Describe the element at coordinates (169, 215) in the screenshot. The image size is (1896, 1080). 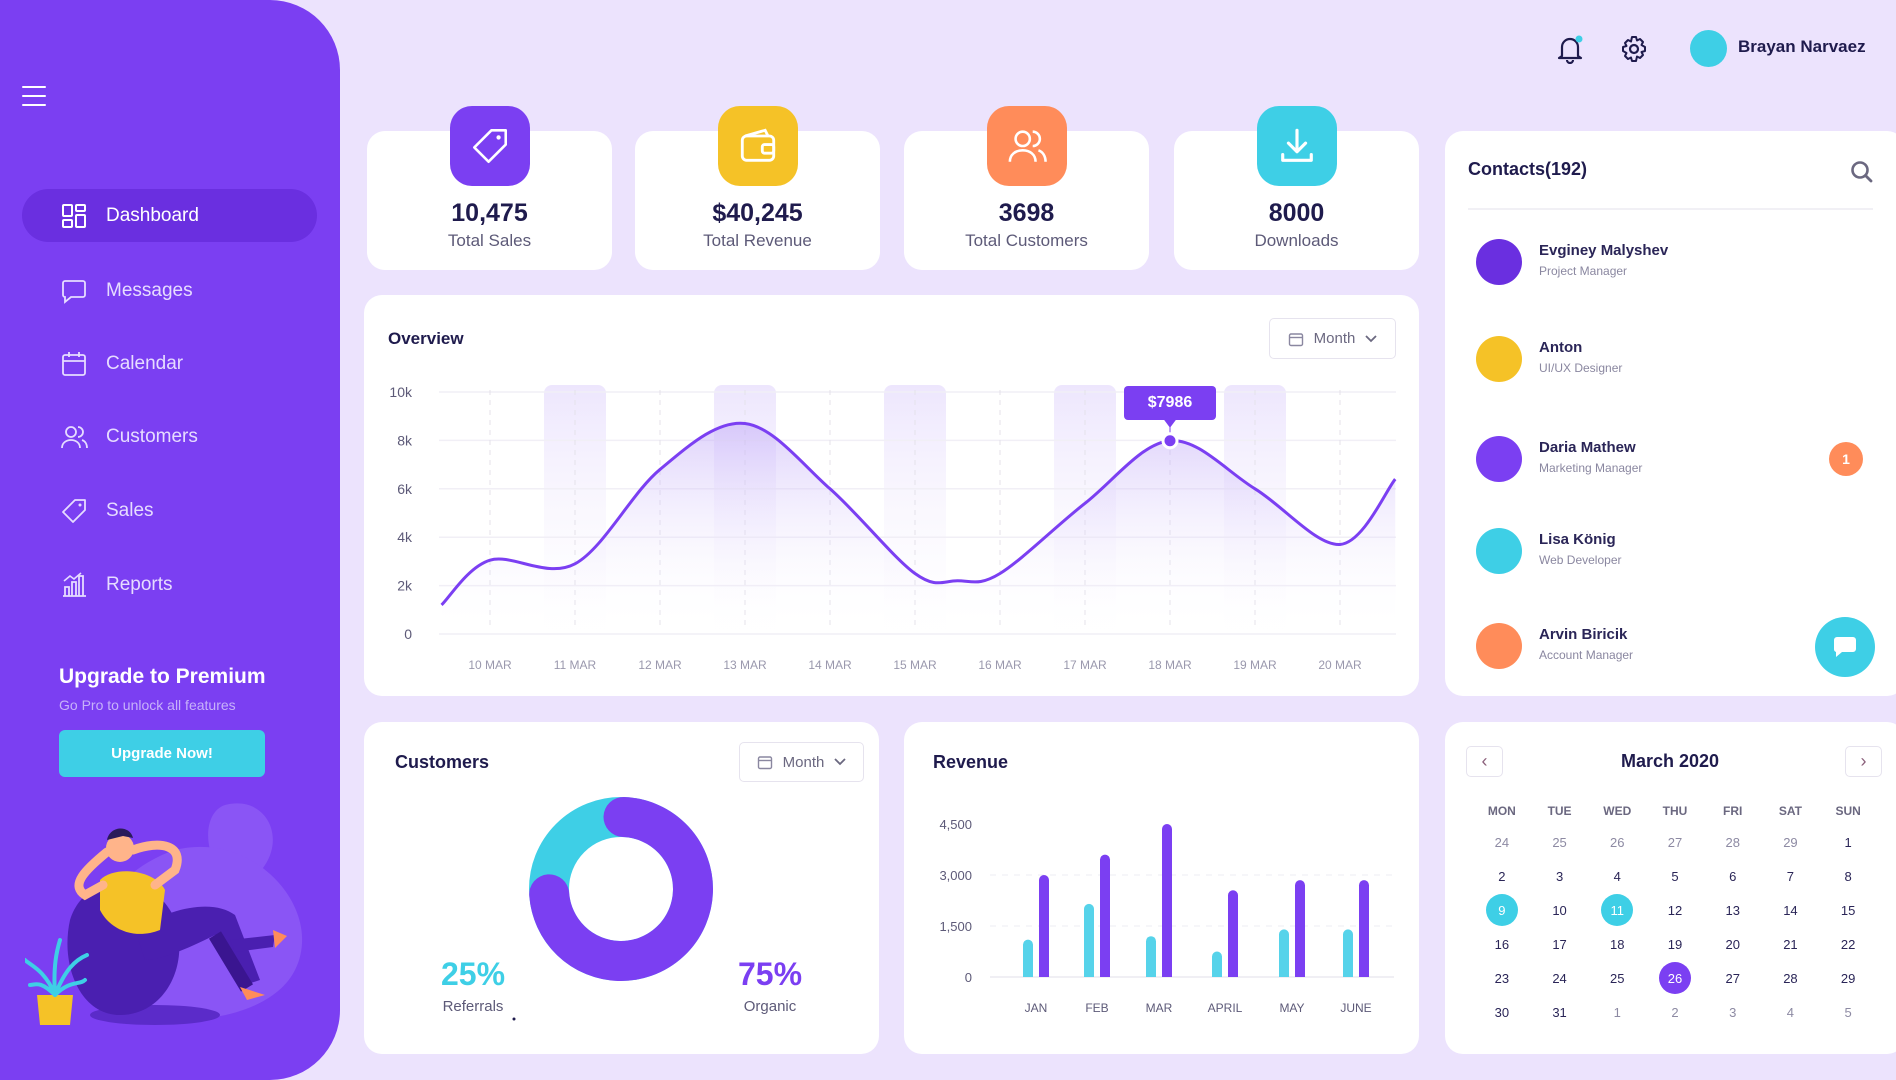
I see `sidebar-item-dashboard: Dashboard` at that location.